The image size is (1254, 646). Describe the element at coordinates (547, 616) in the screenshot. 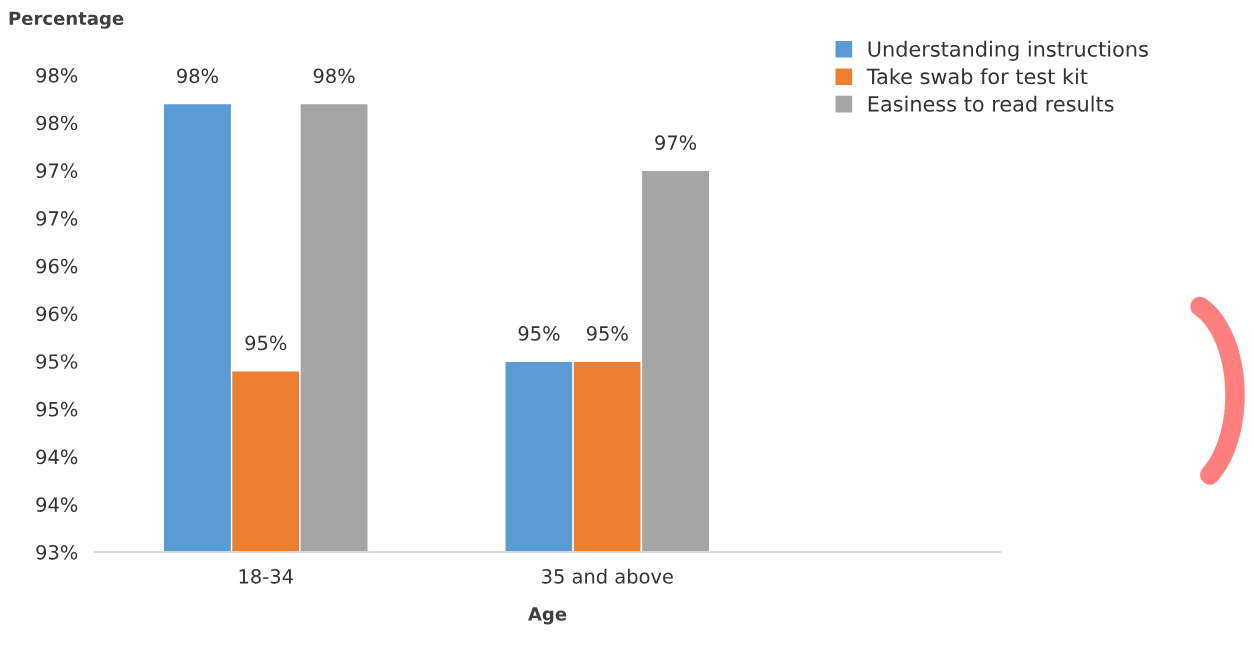

I see `x-axis-title: Age` at that location.